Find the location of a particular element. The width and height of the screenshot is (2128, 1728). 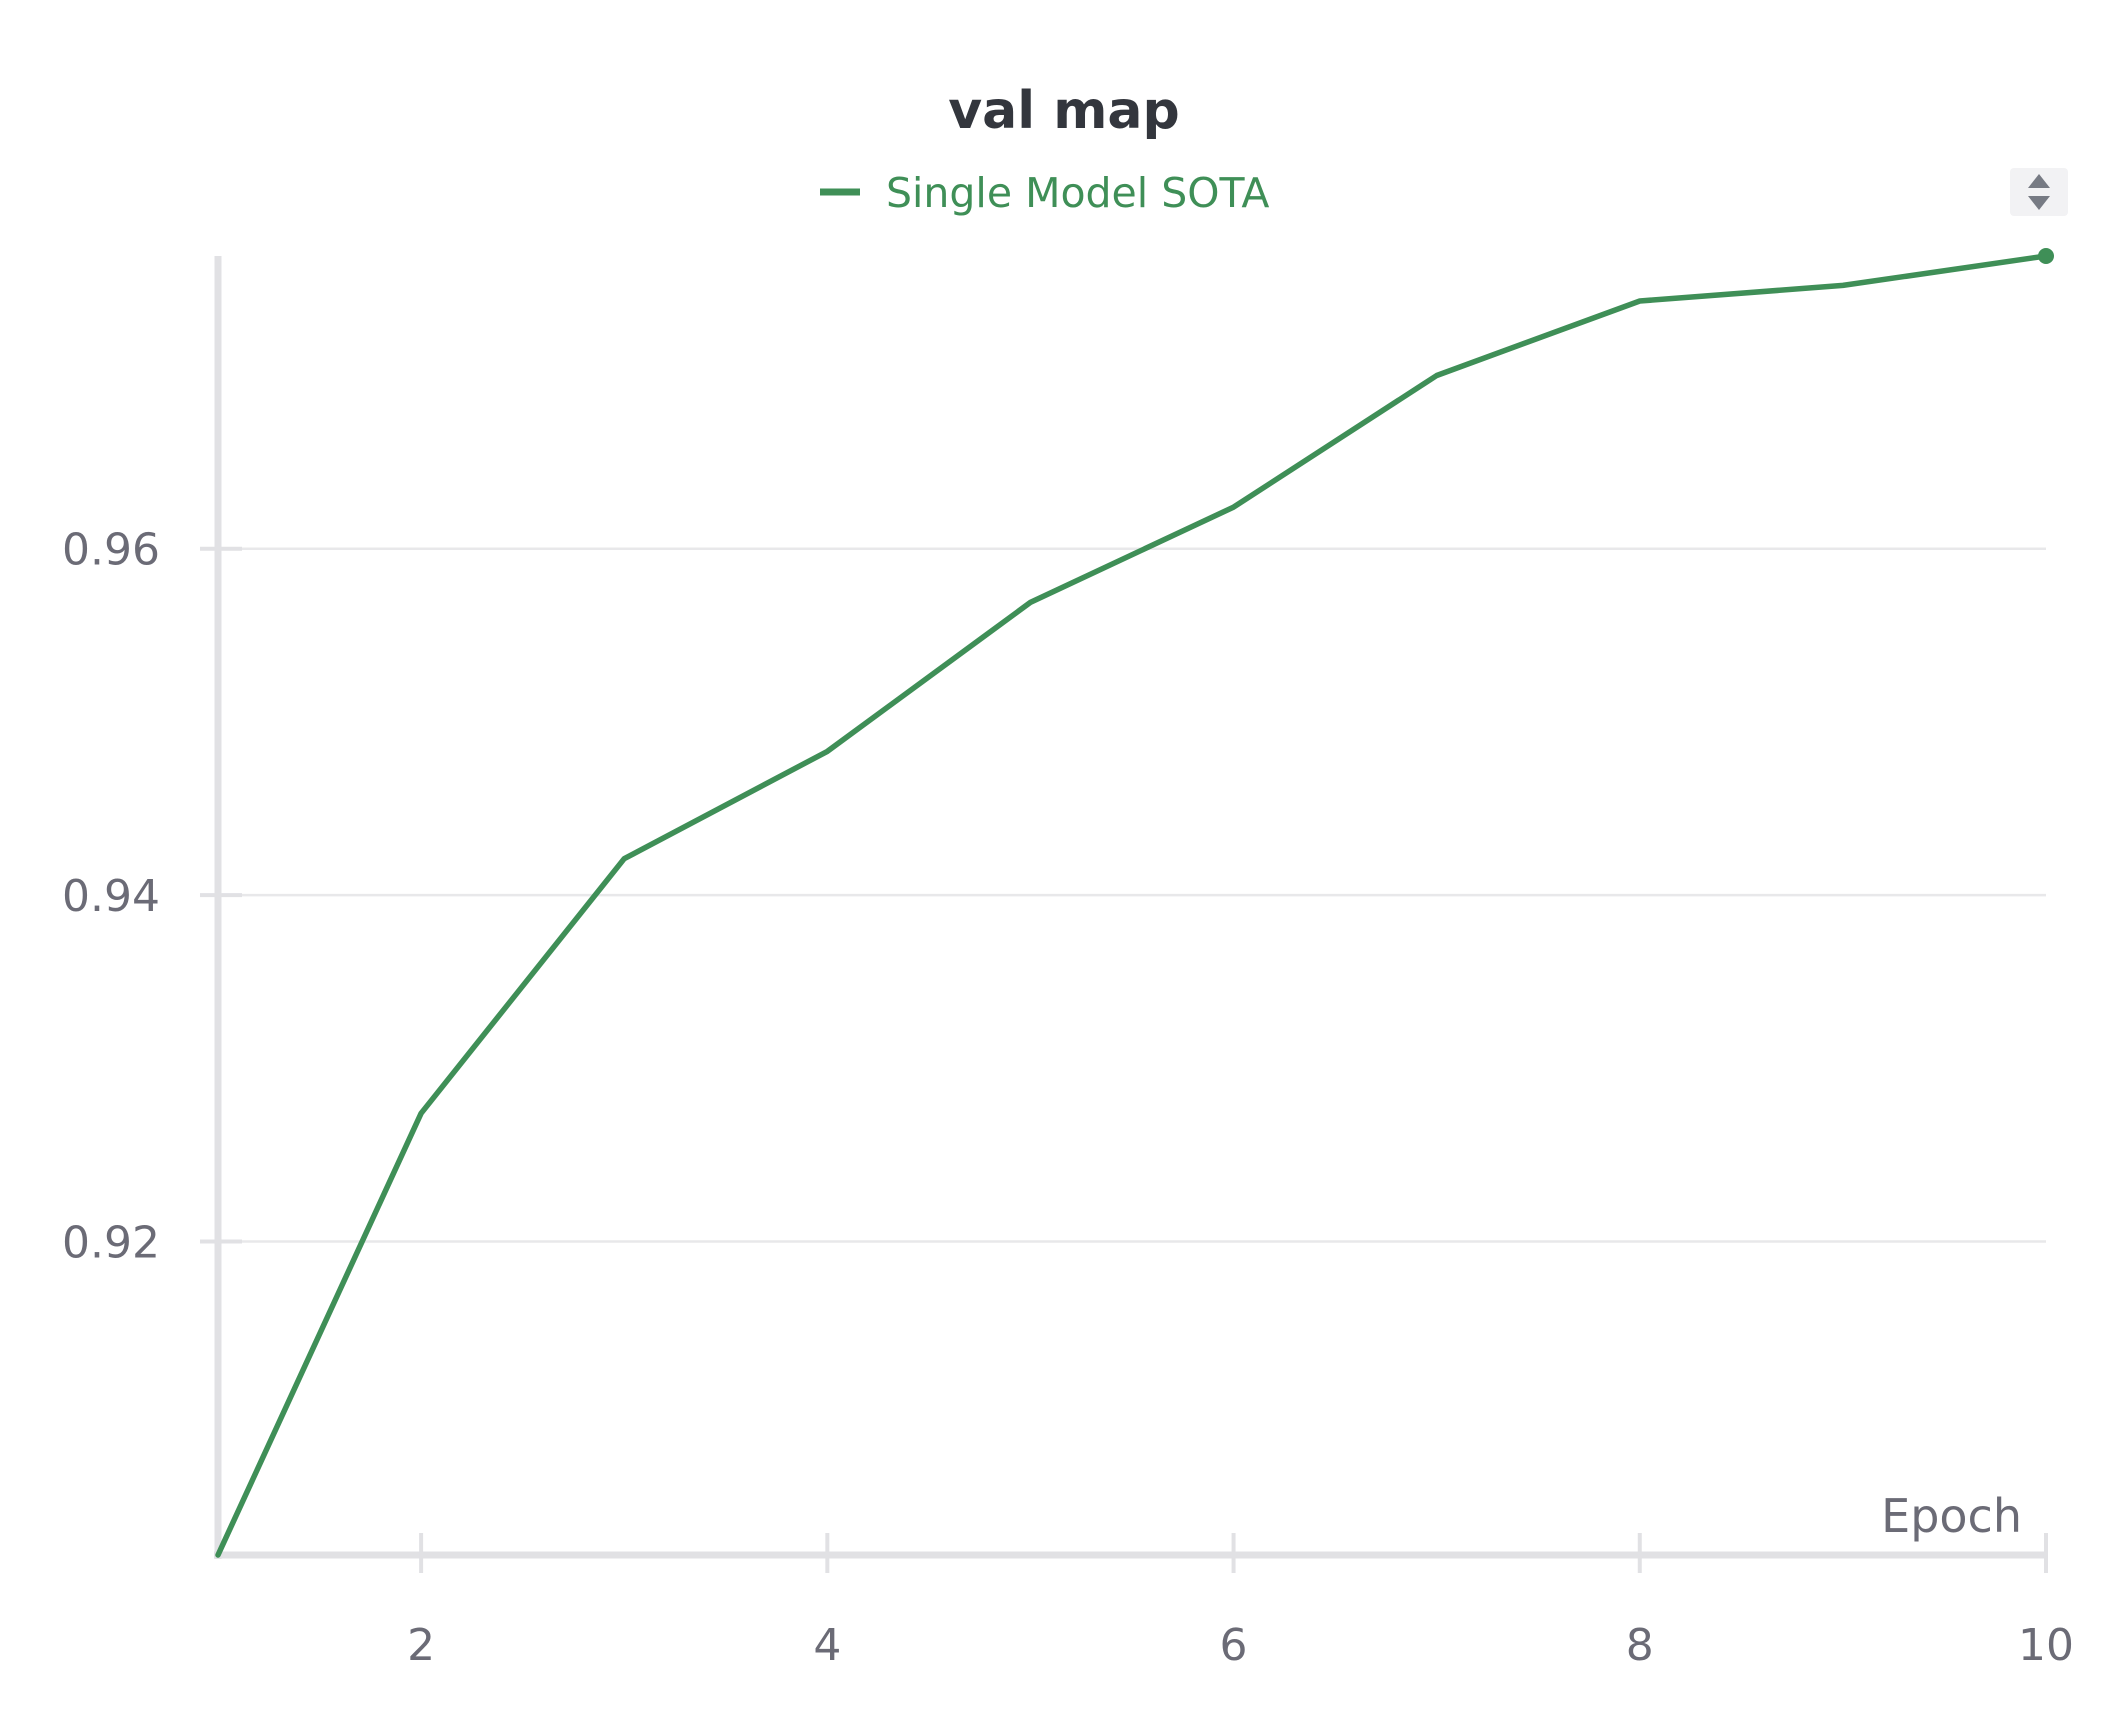

legend: Single Model SOTA is located at coordinates (1044, 193).